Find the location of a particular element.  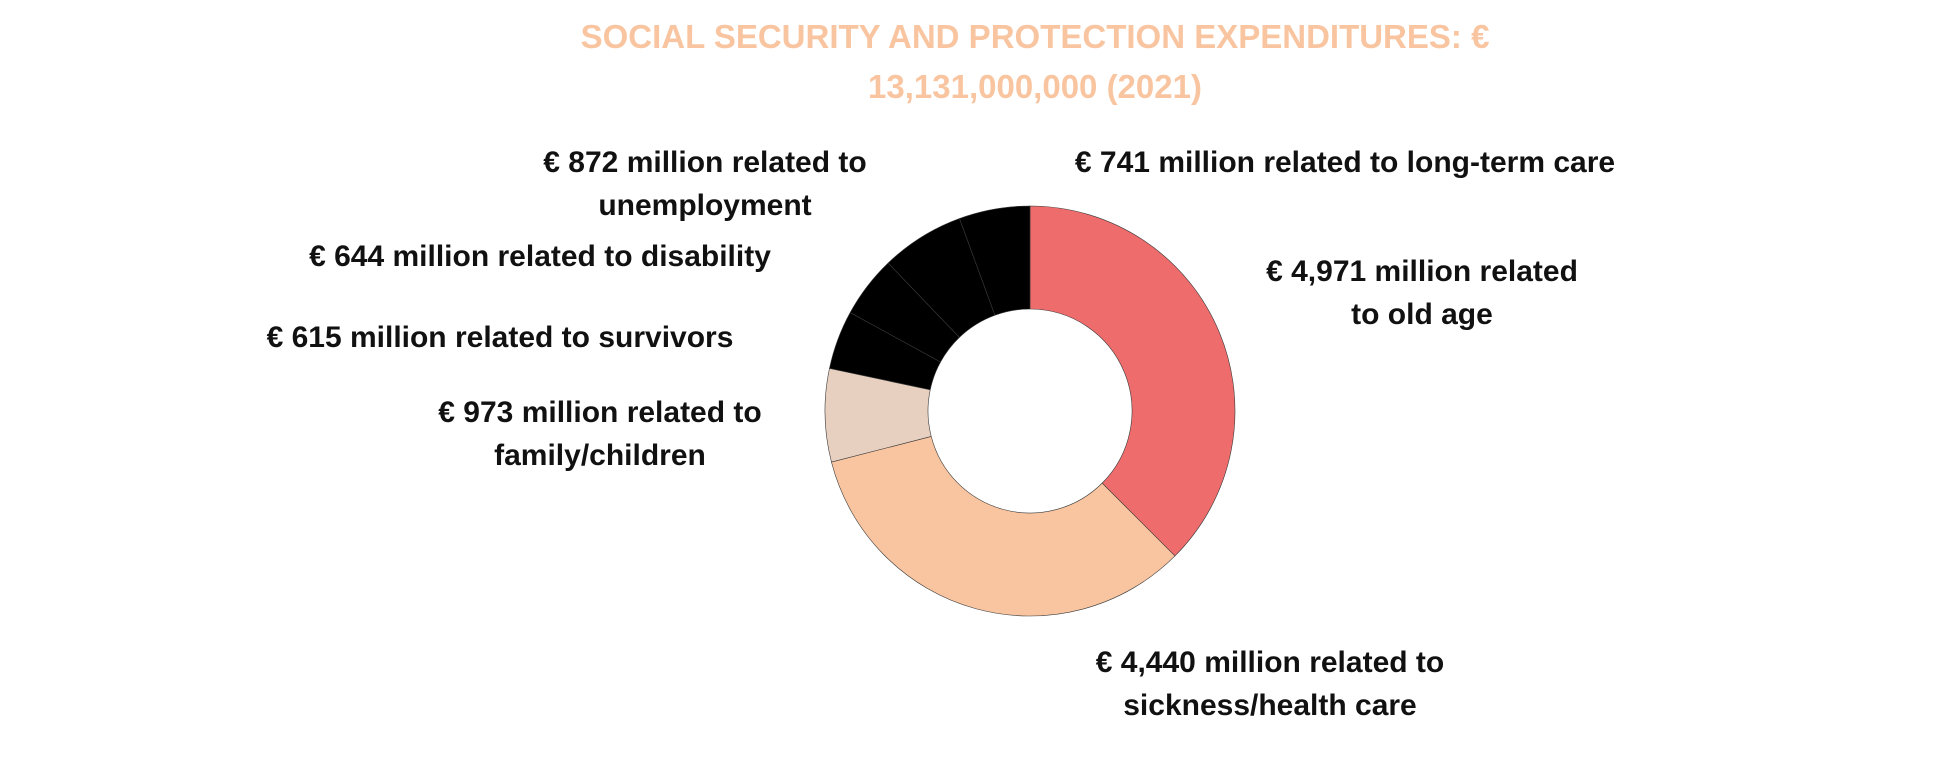

slice-label: € 4,971 million related to old age is located at coordinates (1422, 293).